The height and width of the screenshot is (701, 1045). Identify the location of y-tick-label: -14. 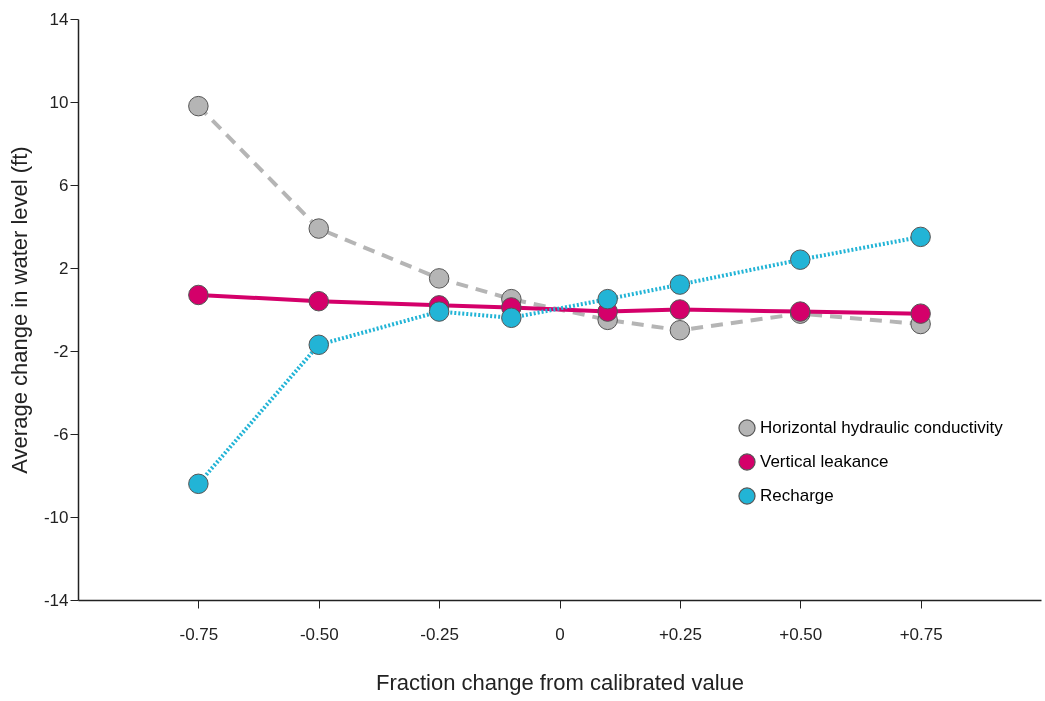
(56, 600).